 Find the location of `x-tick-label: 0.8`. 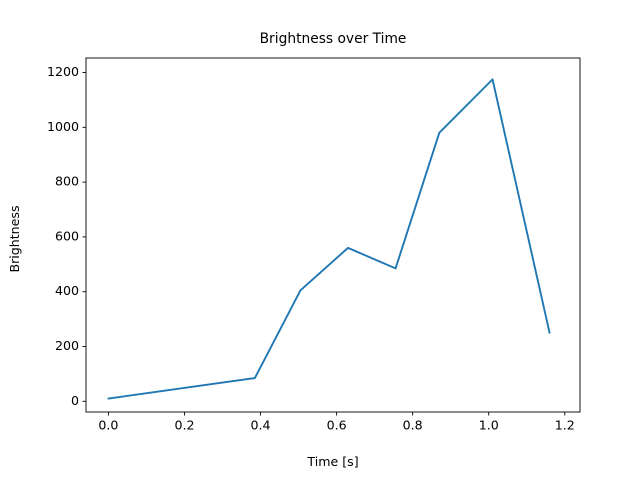

x-tick-label: 0.8 is located at coordinates (413, 425).